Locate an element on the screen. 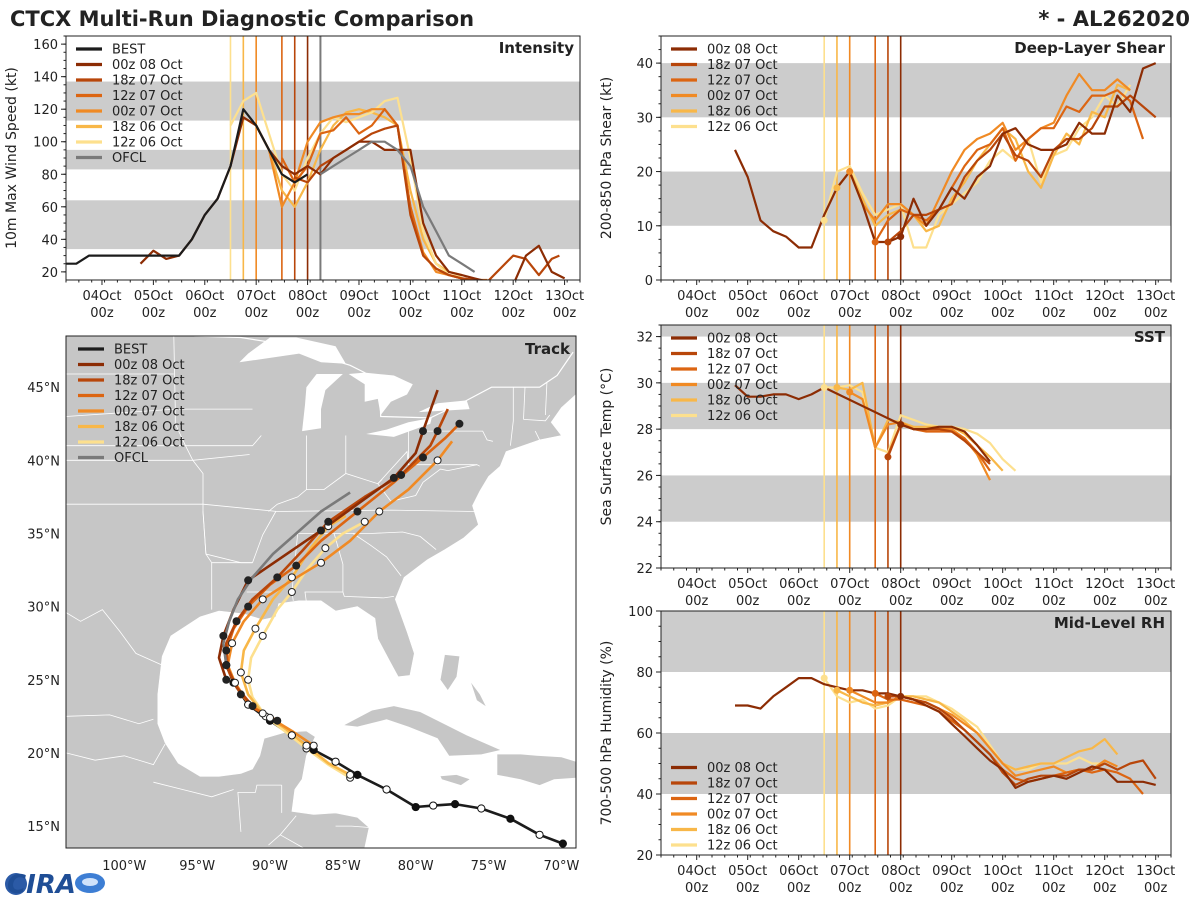 The width and height of the screenshot is (1200, 900). track-legend-label-ofcl: OFCL is located at coordinates (131, 458).